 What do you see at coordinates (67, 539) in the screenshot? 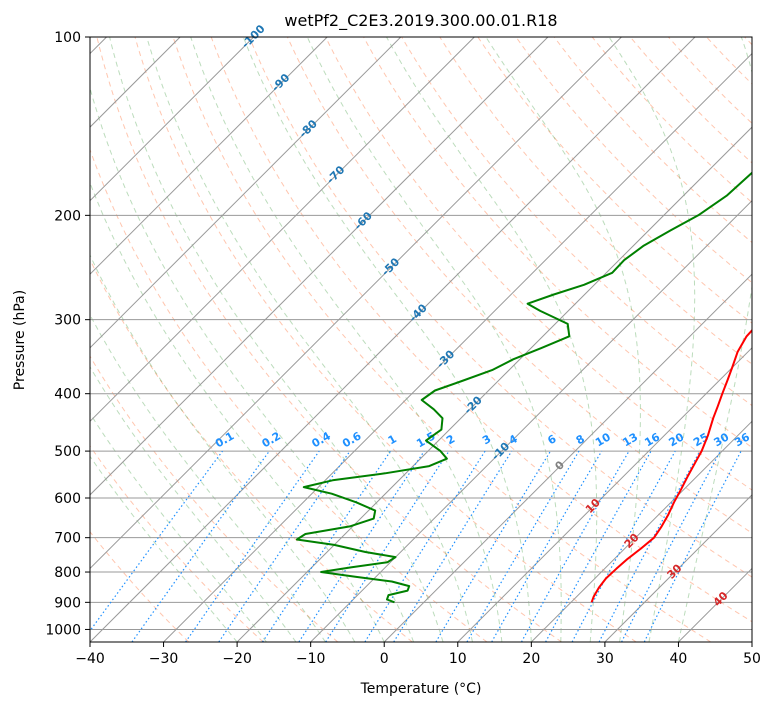
I see `y-tick-label: 700` at bounding box center [67, 539].